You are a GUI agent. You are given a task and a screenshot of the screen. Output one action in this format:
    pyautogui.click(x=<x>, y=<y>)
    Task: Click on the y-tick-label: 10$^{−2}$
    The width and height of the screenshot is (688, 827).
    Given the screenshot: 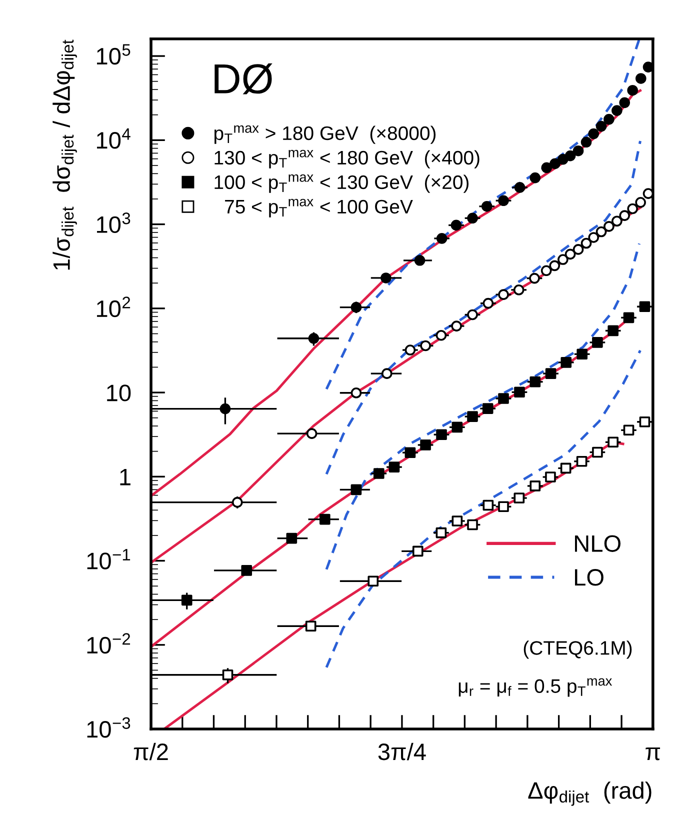 What is the action you would take?
    pyautogui.click(x=108, y=643)
    